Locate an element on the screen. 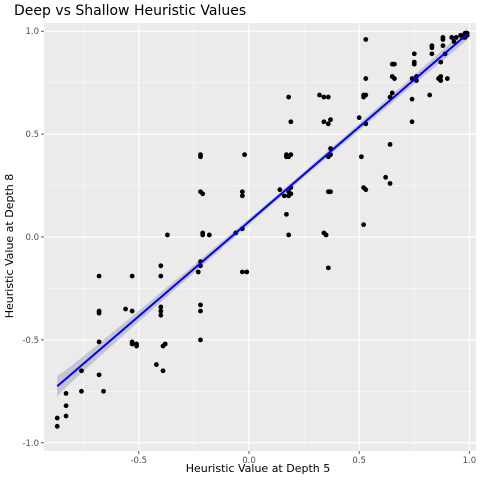 The height and width of the screenshot is (480, 480). y-tick-label: 0.5 is located at coordinates (32, 135).